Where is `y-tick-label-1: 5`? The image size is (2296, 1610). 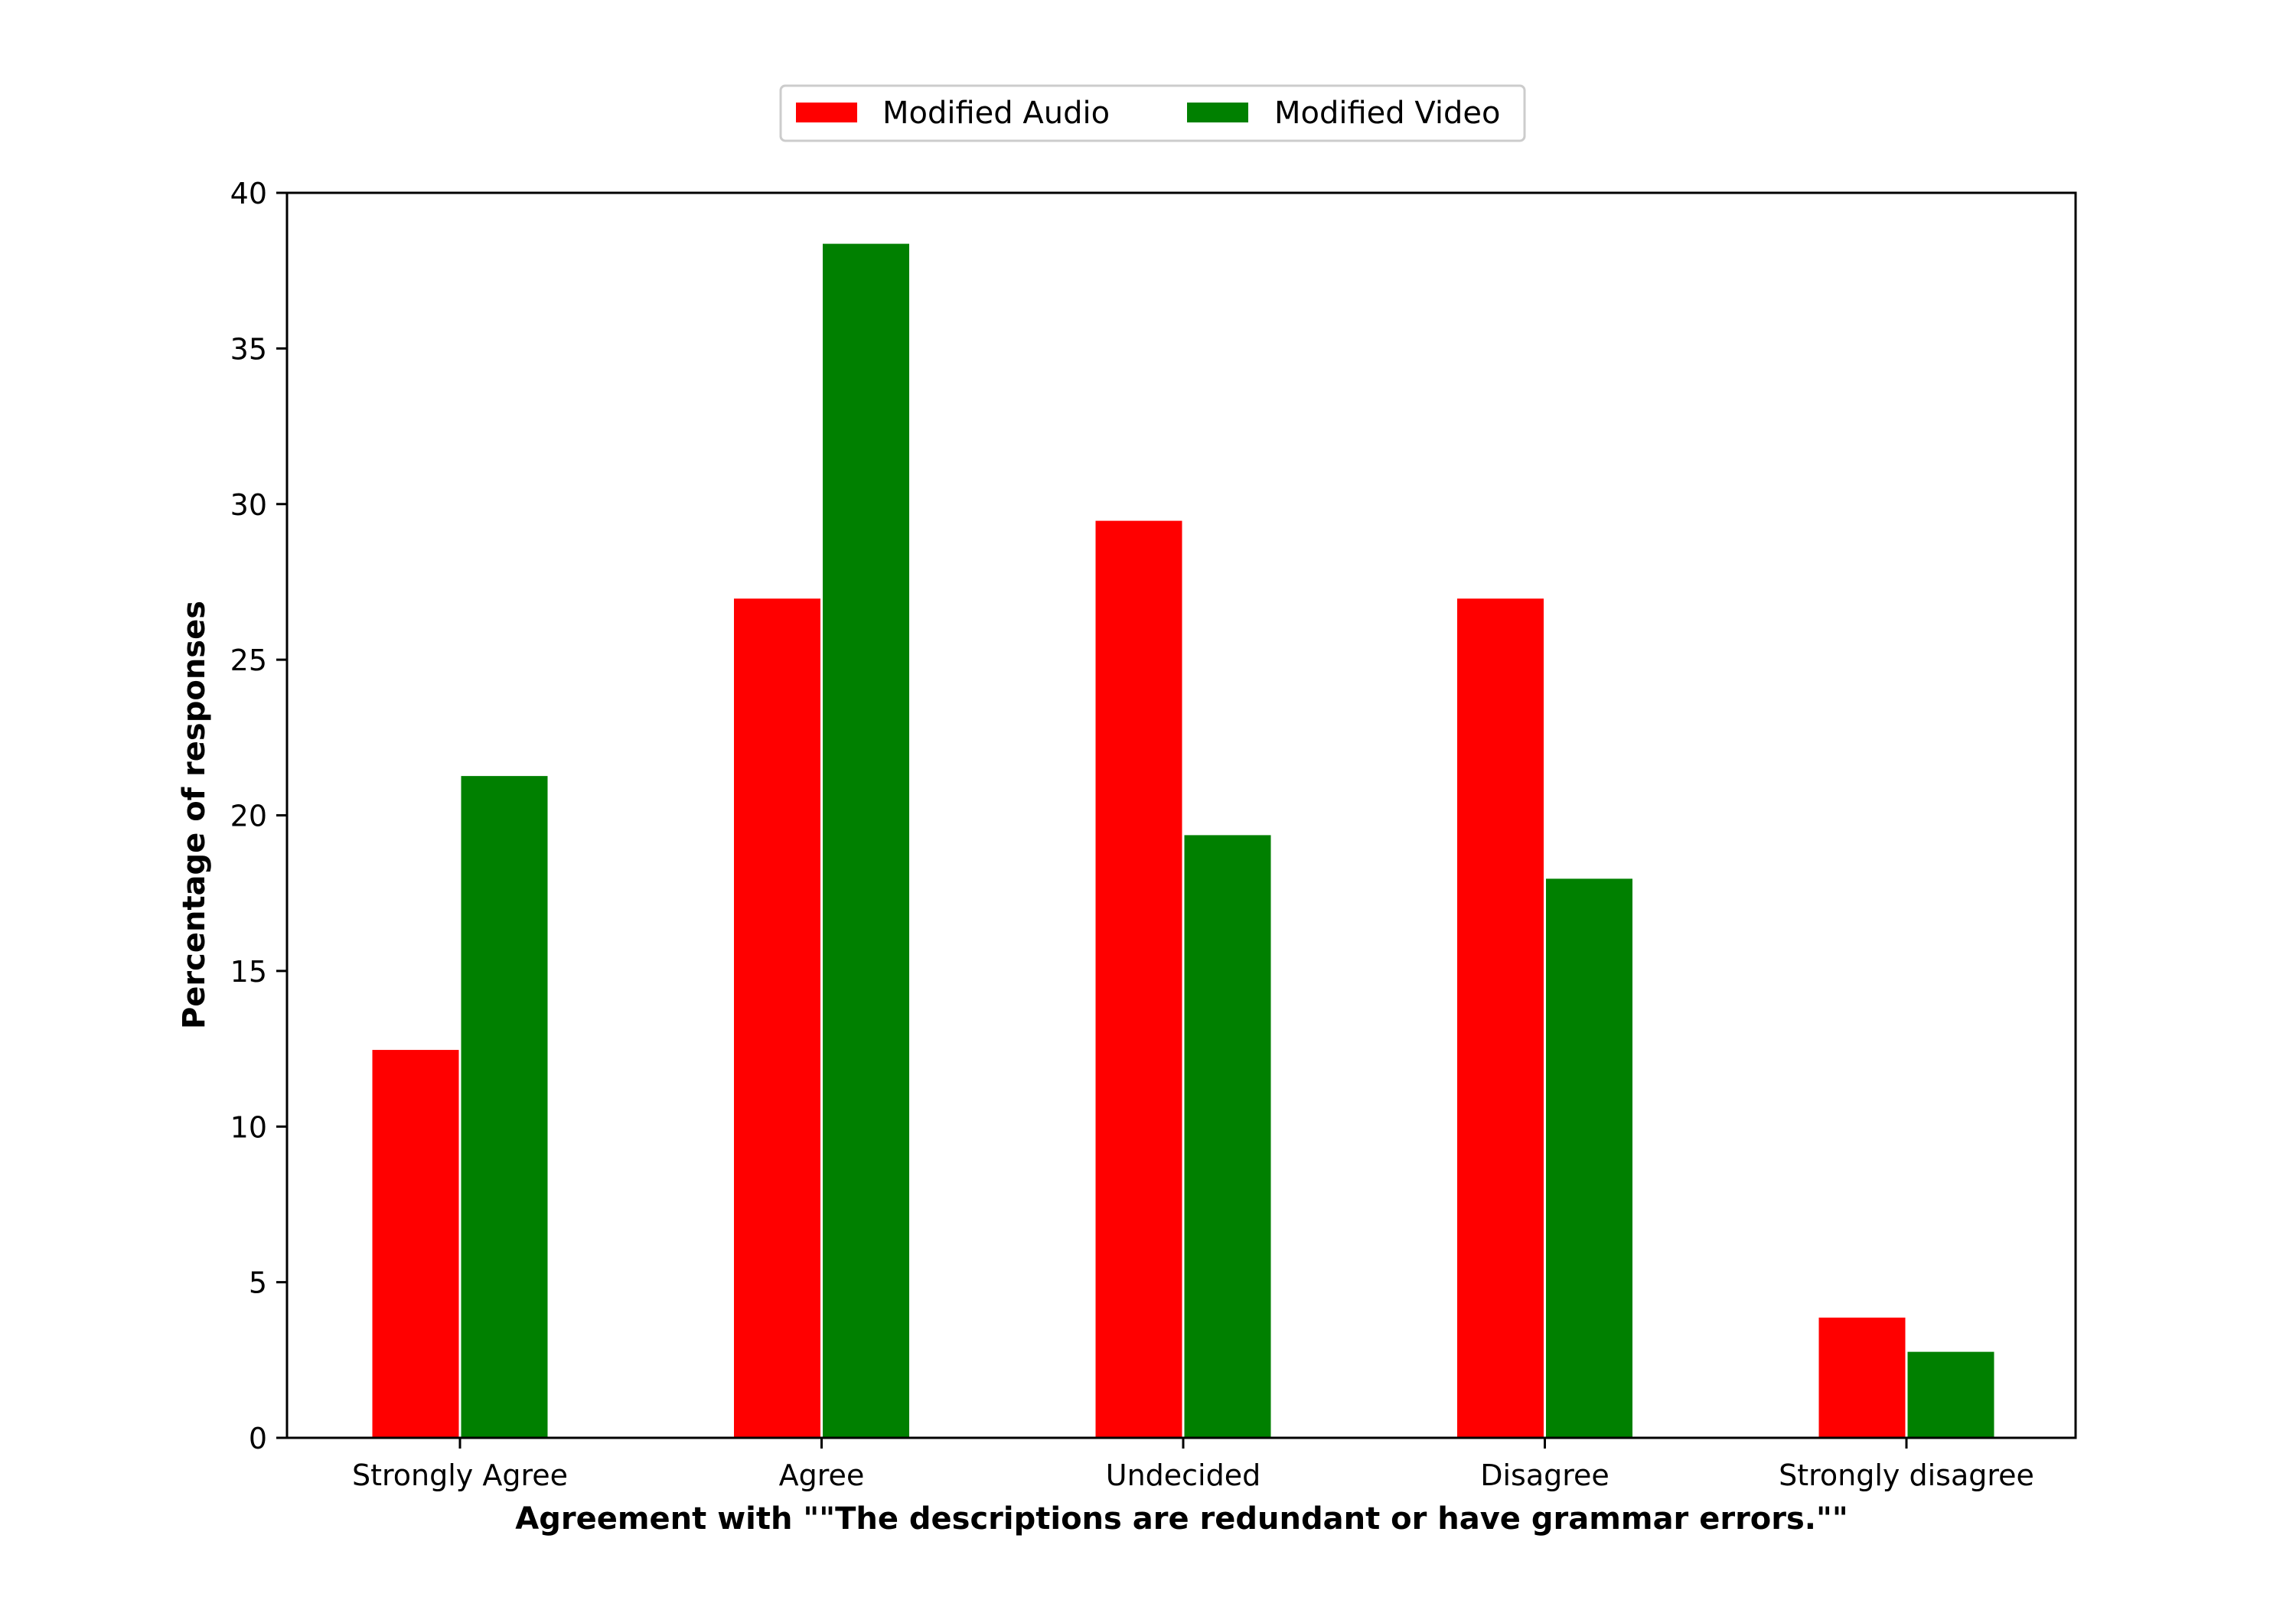 y-tick-label-1: 5 is located at coordinates (258, 1283).